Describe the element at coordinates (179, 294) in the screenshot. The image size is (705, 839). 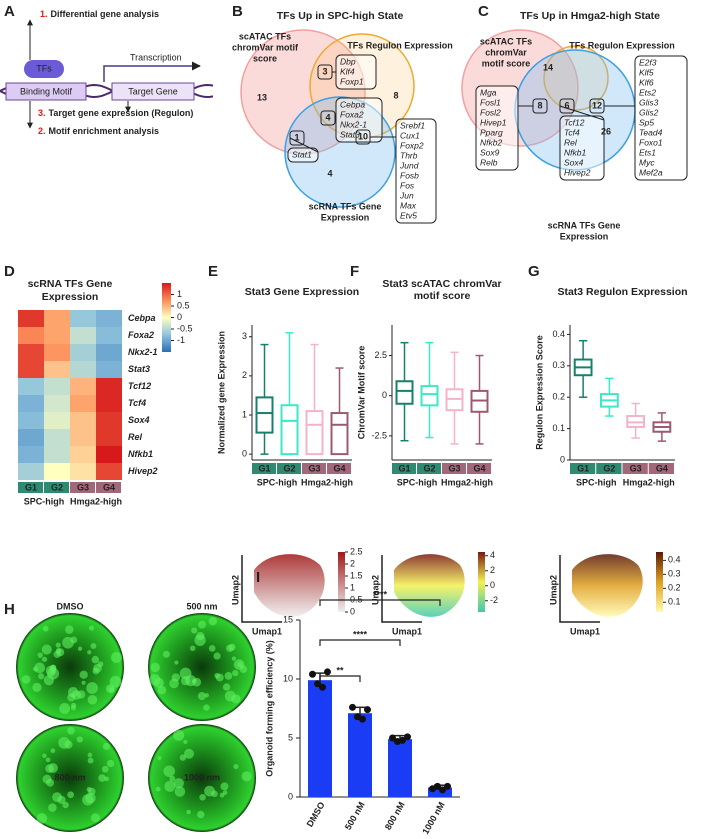
I see `colorbar-label: 1` at that location.